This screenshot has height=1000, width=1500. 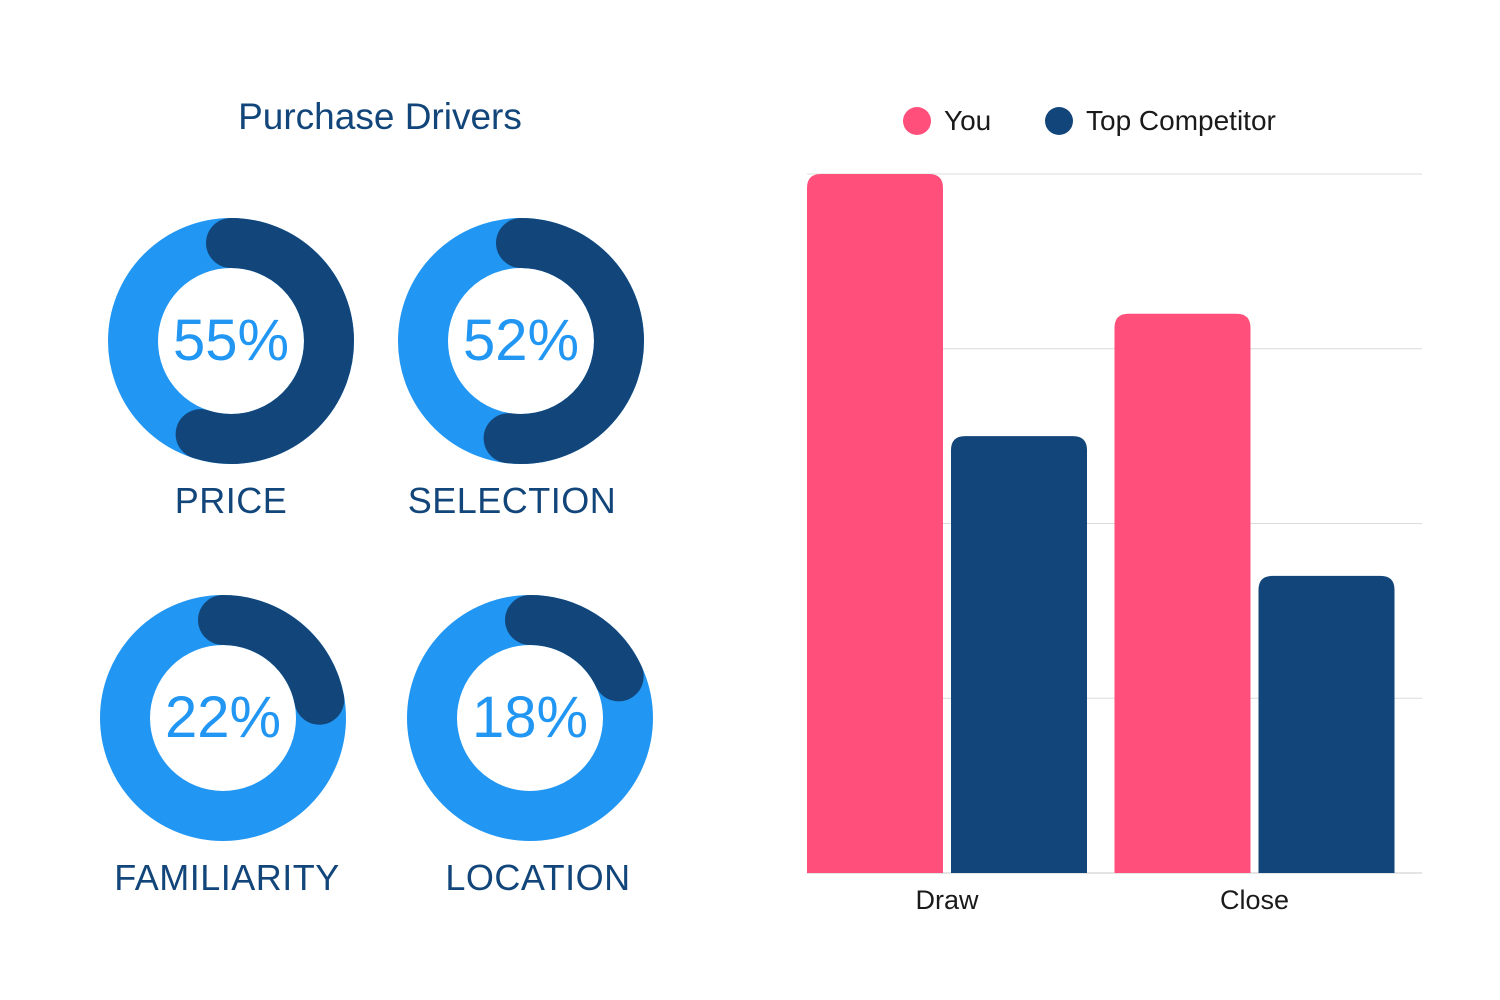 I want to click on page-title: Purchase Drivers, so click(x=380, y=116).